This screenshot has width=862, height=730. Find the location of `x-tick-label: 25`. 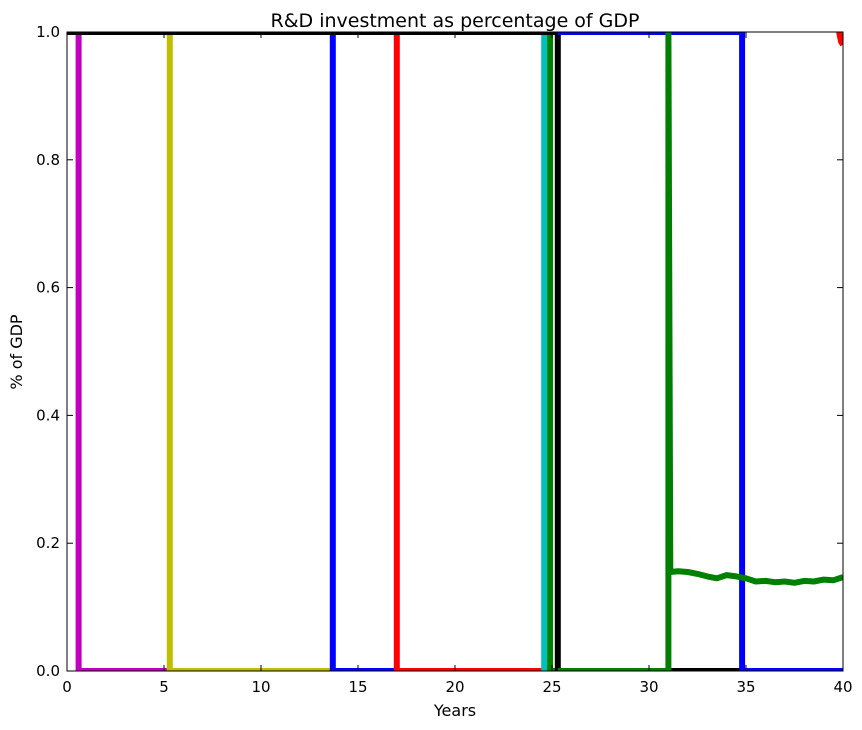

x-tick-label: 25 is located at coordinates (551, 687).